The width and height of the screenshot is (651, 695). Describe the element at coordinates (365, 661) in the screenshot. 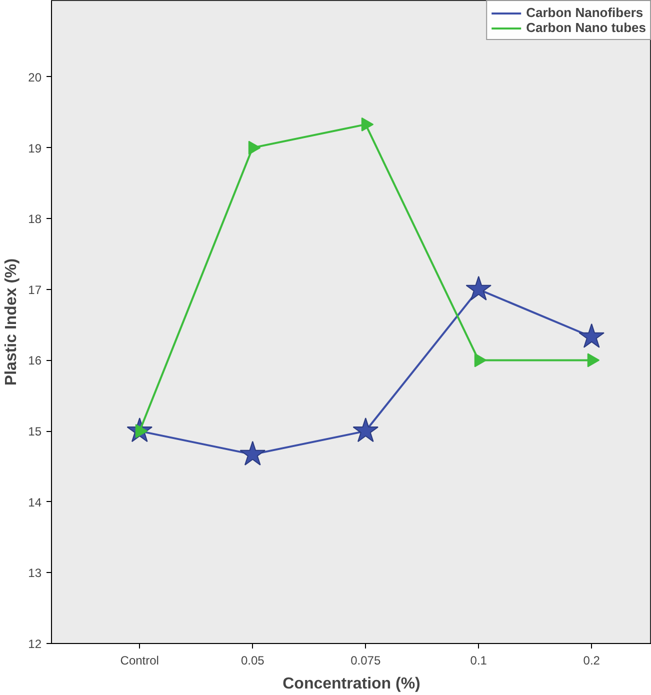

I see `x-tick-label: 0.075` at that location.